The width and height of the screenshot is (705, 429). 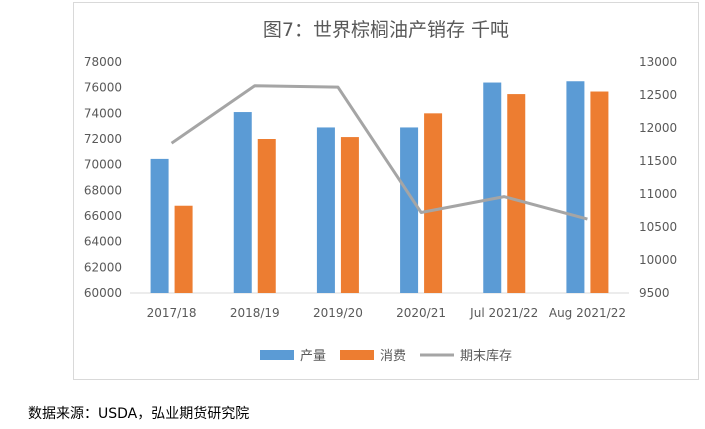 What do you see at coordinates (658, 128) in the screenshot?
I see `y-right-tick-label: 12000` at bounding box center [658, 128].